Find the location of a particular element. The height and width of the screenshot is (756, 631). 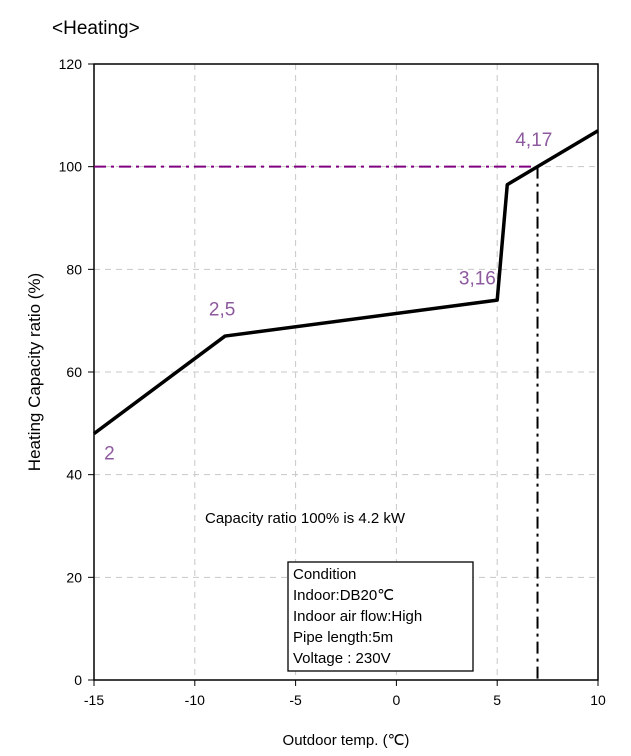

x-tick-label: 5 is located at coordinates (497, 700).